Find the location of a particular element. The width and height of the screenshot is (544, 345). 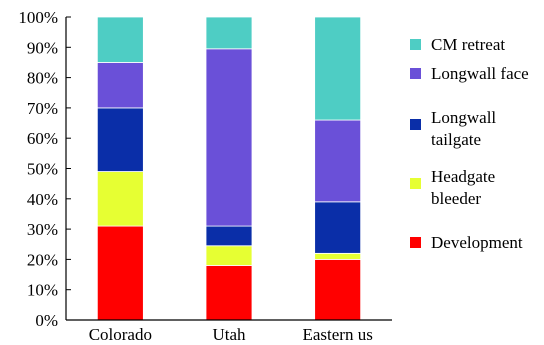

legend-item: Headgate bleeder is located at coordinates (452, 187).